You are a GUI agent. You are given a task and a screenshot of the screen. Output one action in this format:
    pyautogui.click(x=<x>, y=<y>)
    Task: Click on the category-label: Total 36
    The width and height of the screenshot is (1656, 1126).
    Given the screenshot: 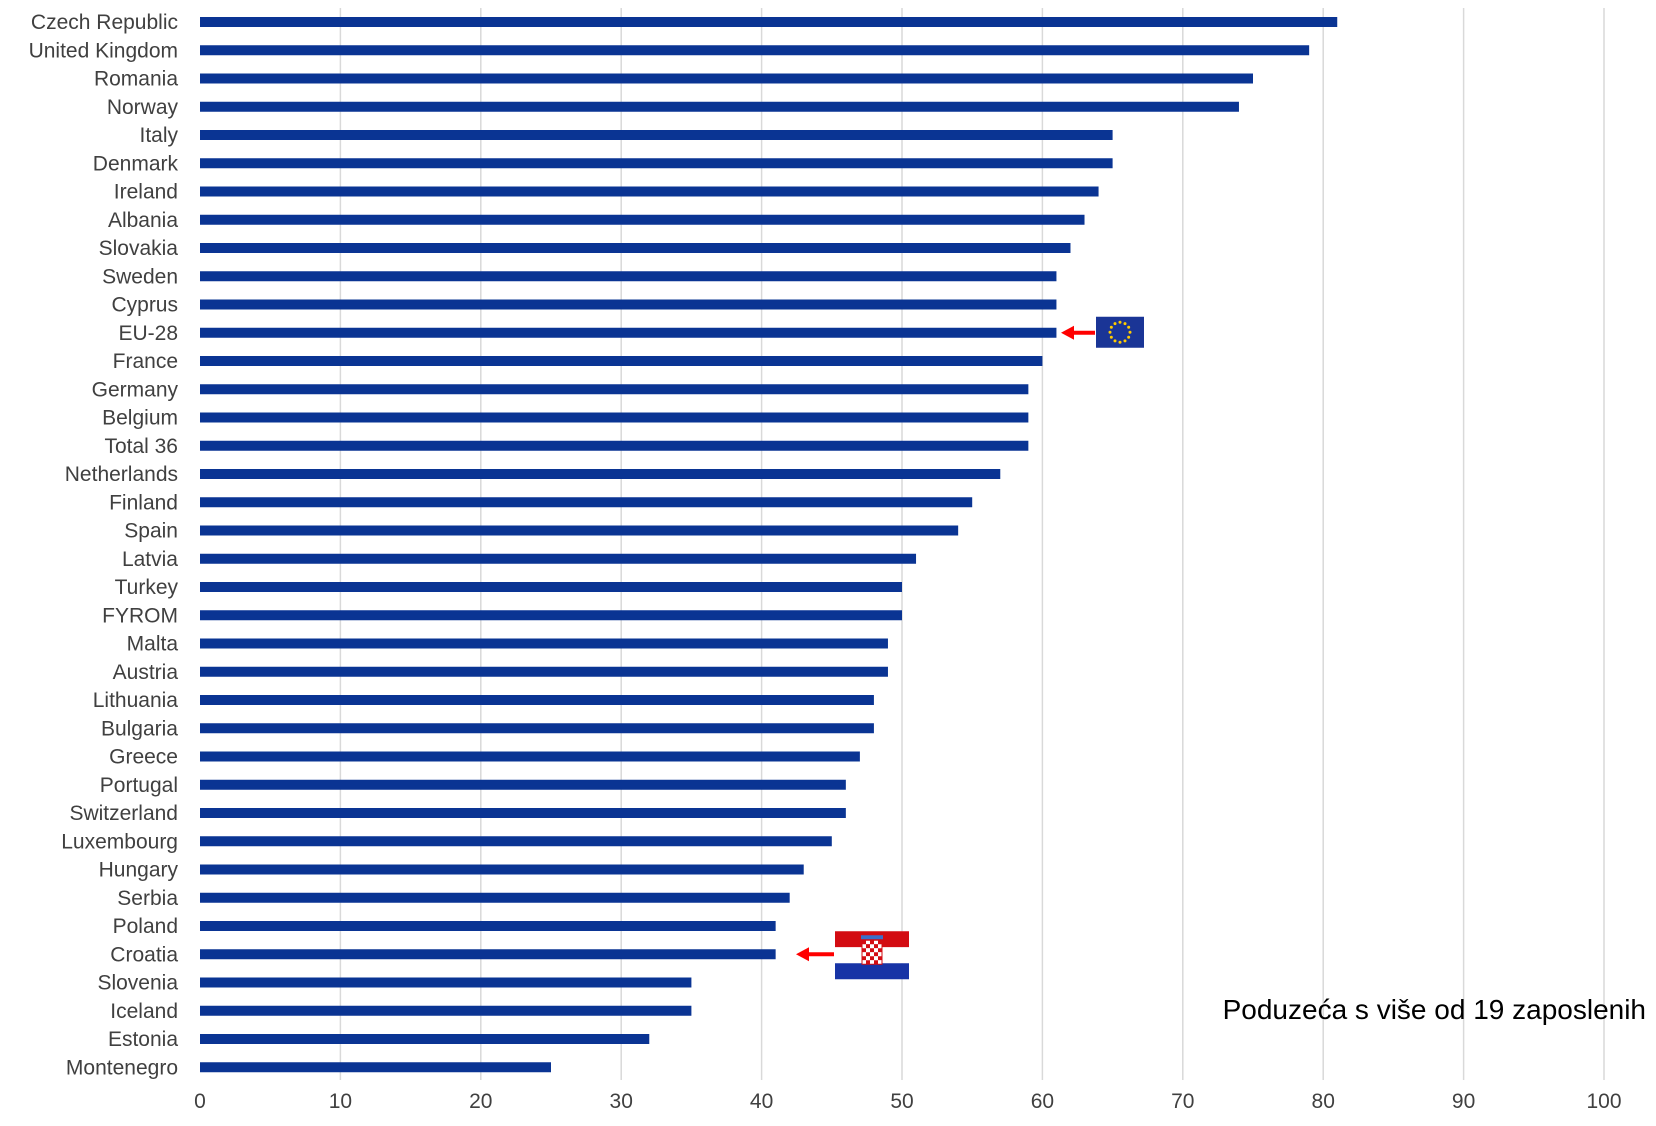 What is the action you would take?
    pyautogui.click(x=141, y=446)
    